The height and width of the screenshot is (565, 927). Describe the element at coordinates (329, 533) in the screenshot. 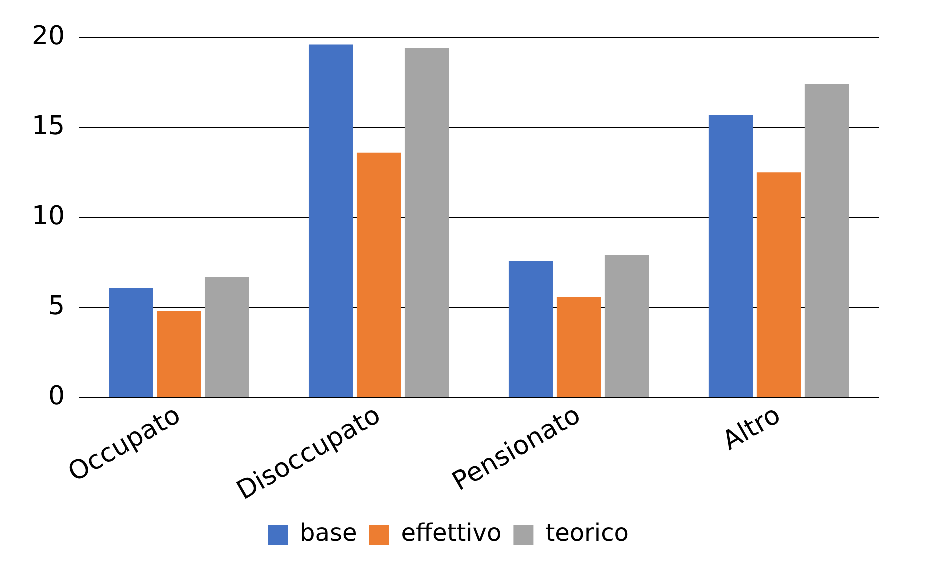

I see `legend-label: base` at that location.